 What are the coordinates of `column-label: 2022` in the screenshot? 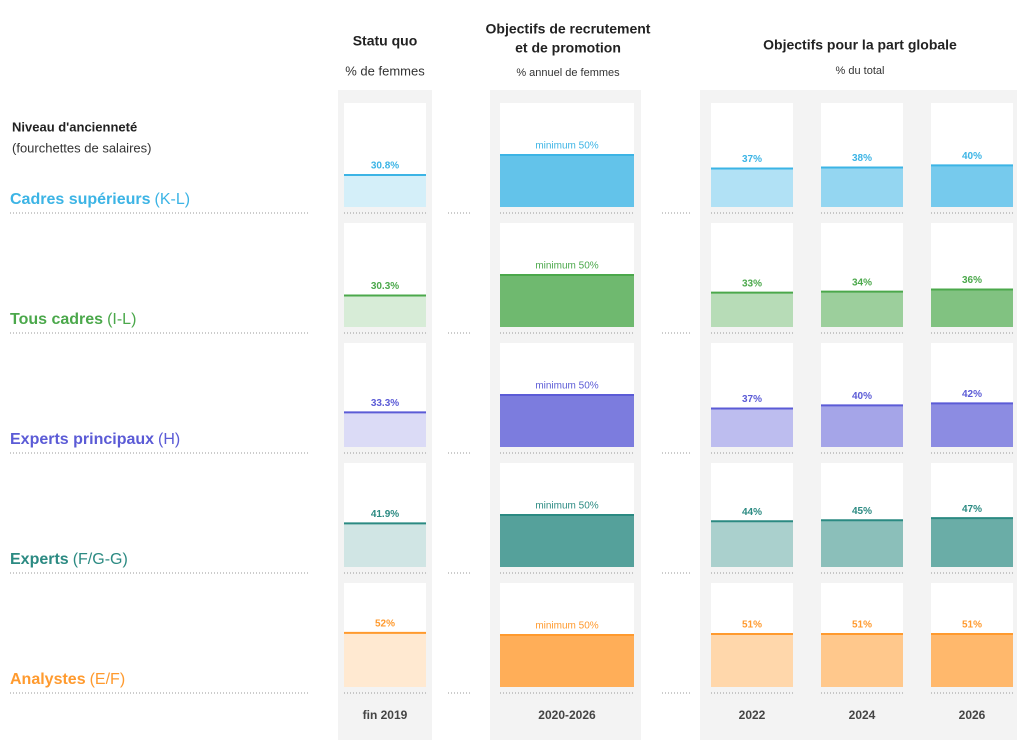 It's located at (752, 715).